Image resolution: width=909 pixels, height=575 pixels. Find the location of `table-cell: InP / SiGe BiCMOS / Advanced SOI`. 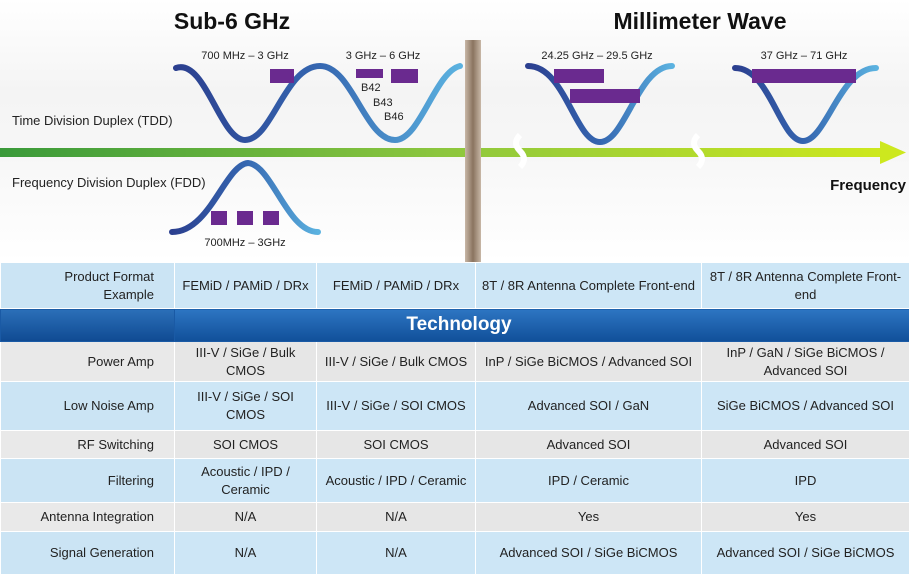

table-cell: InP / SiGe BiCMOS / Advanced SOI is located at coordinates (589, 362).